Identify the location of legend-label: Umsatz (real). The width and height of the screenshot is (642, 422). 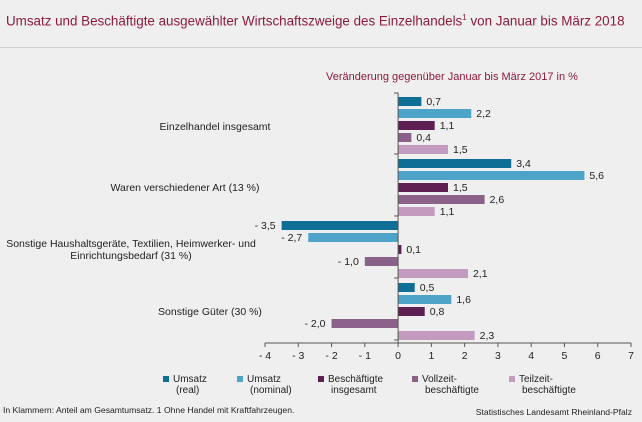
(190, 385).